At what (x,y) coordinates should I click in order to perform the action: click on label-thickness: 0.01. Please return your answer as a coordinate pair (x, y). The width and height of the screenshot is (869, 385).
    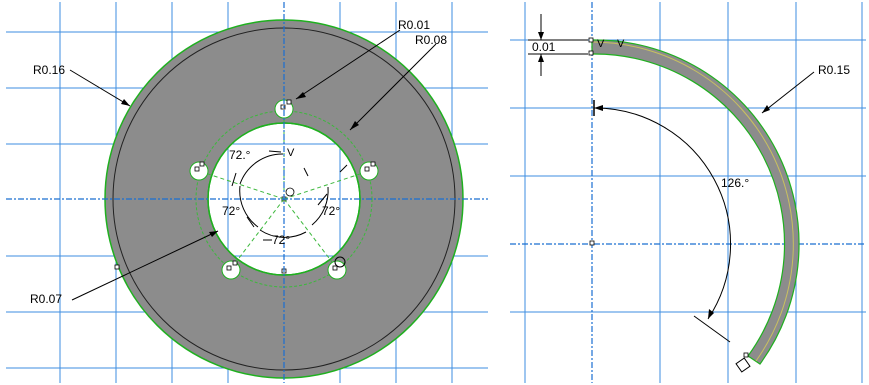
    Looking at the image, I should click on (544, 47).